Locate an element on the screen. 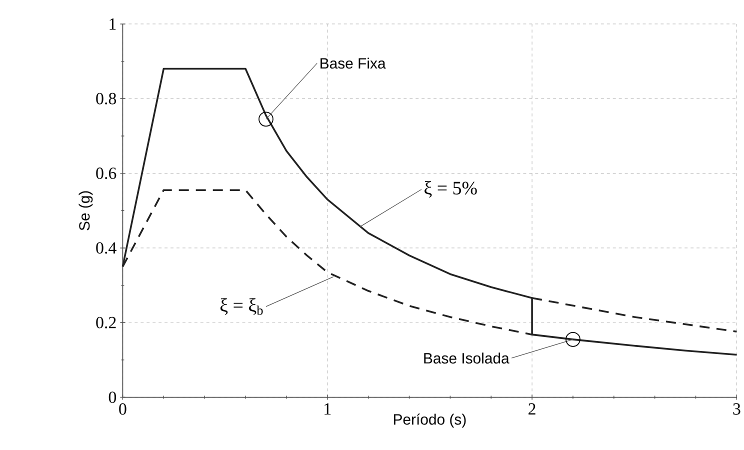 This screenshot has width=744, height=450. x-axis-title: Período (s) is located at coordinates (430, 421).